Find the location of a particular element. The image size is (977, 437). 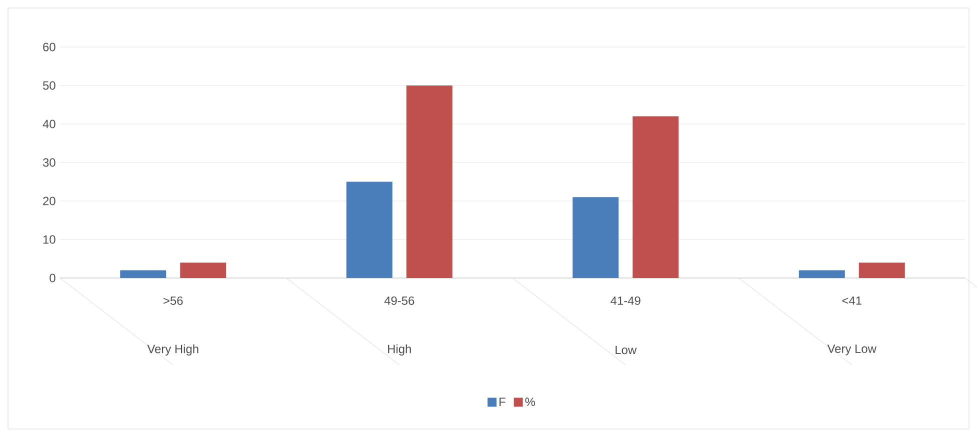

x-tick-label: 49-56 is located at coordinates (399, 300).